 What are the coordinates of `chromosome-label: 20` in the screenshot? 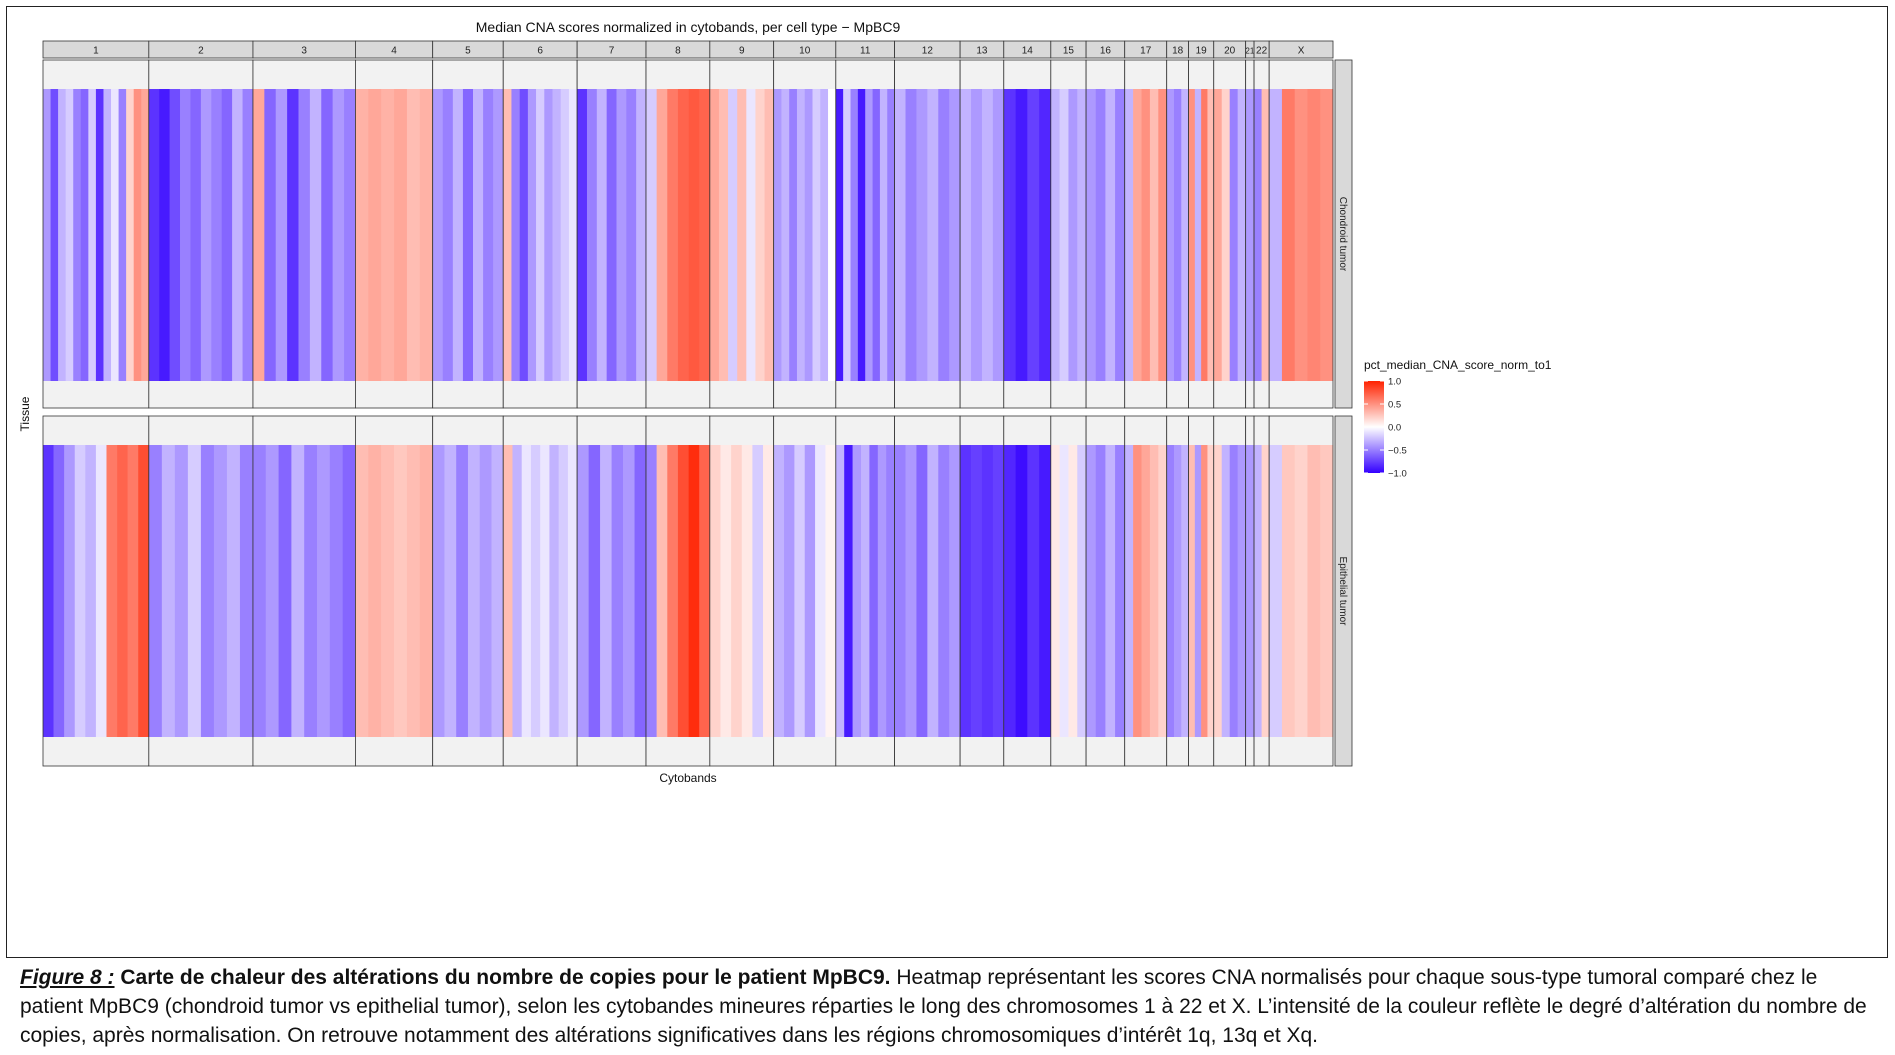 It's located at (1230, 51).